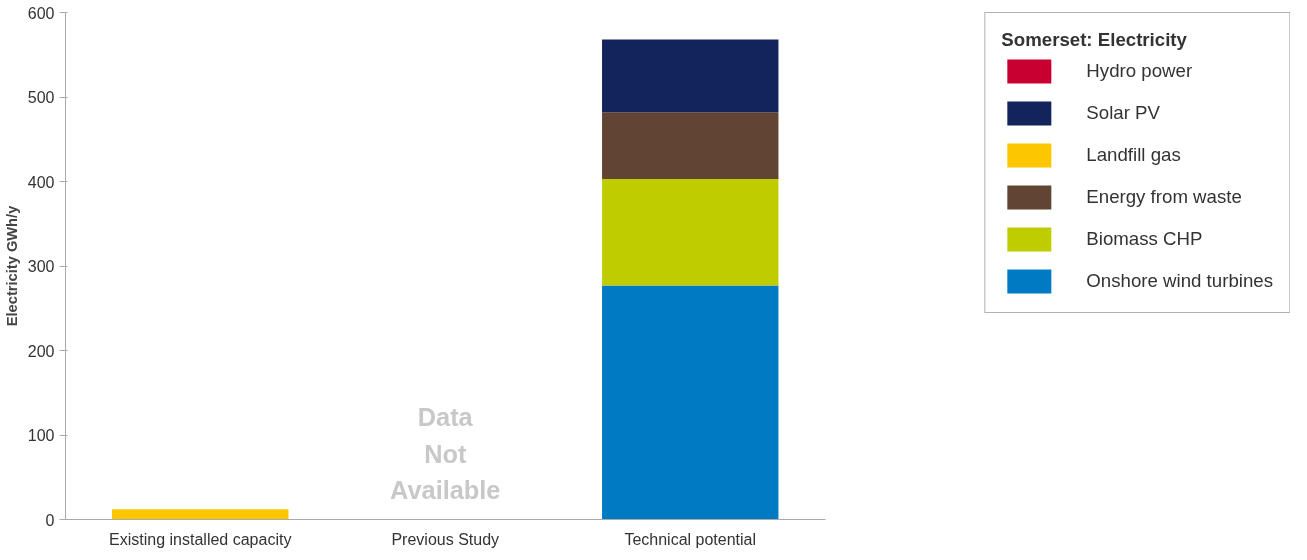 The image size is (1307, 560). What do you see at coordinates (50, 520) in the screenshot?
I see `y-tick-label: 0` at bounding box center [50, 520].